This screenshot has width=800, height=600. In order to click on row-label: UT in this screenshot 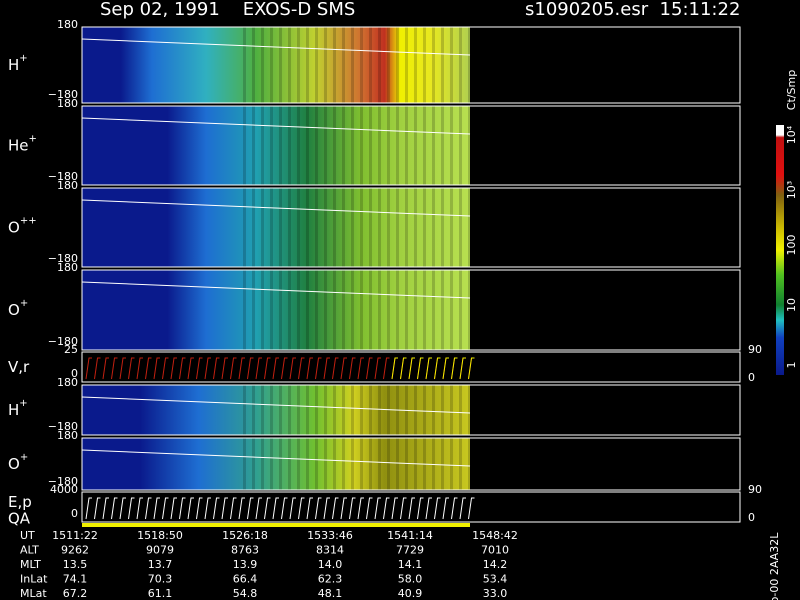, I will do `click(27, 535)`.